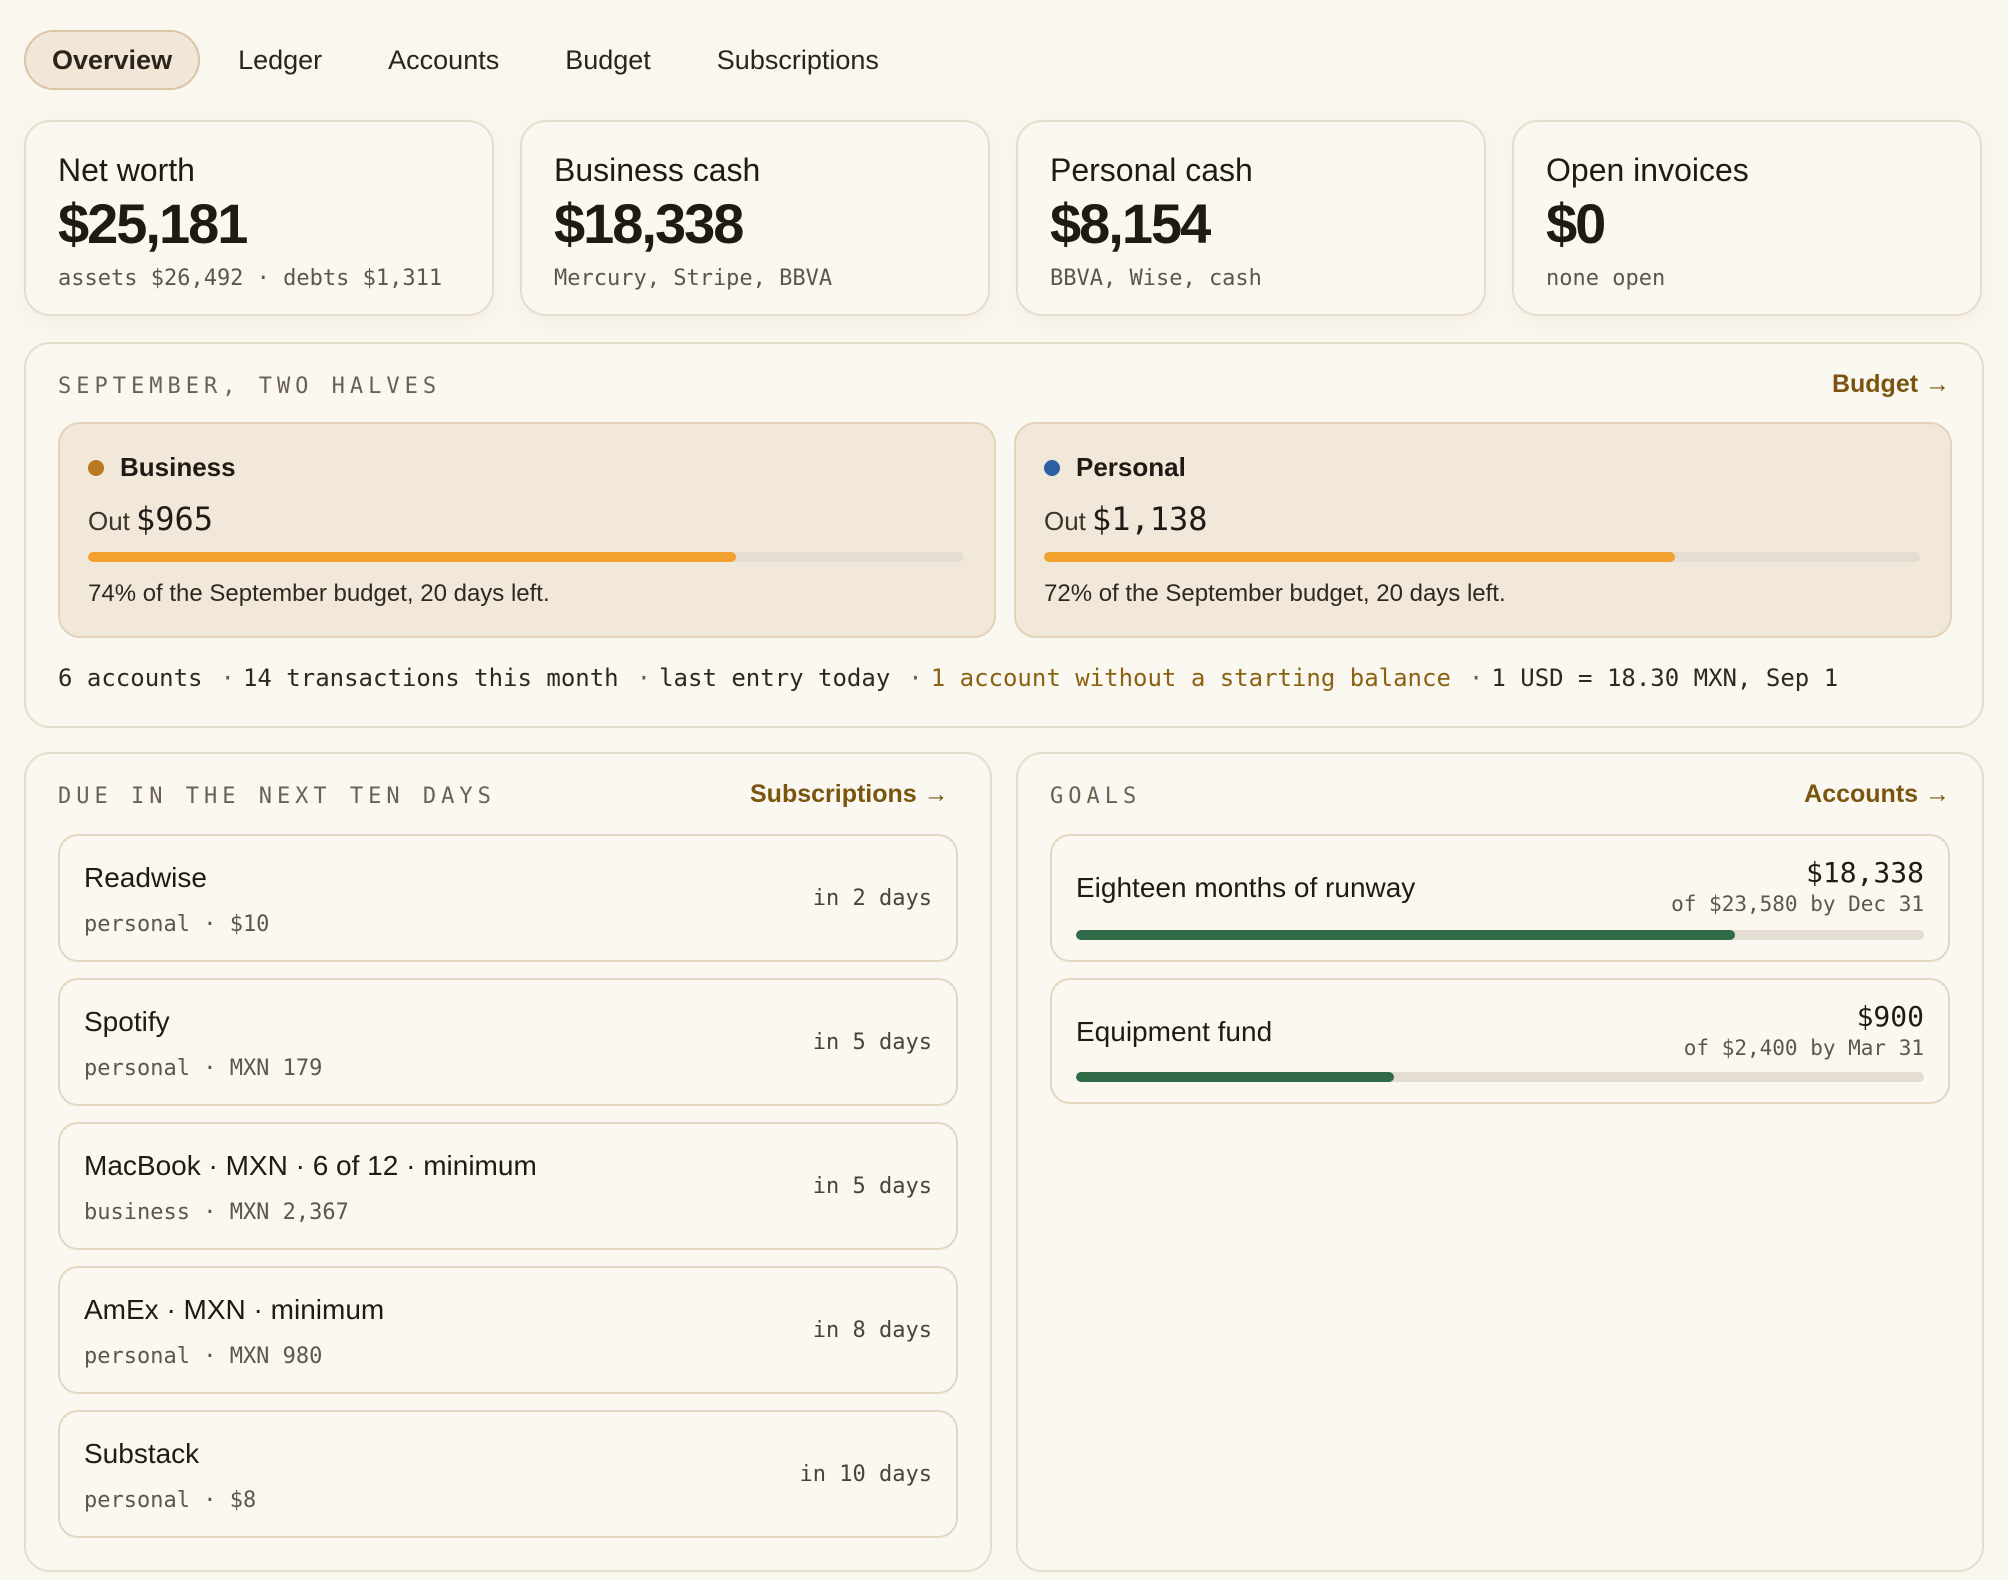 Image resolution: width=2008 pixels, height=1580 pixels. What do you see at coordinates (1131, 467) in the screenshot?
I see `half-name: Personal` at bounding box center [1131, 467].